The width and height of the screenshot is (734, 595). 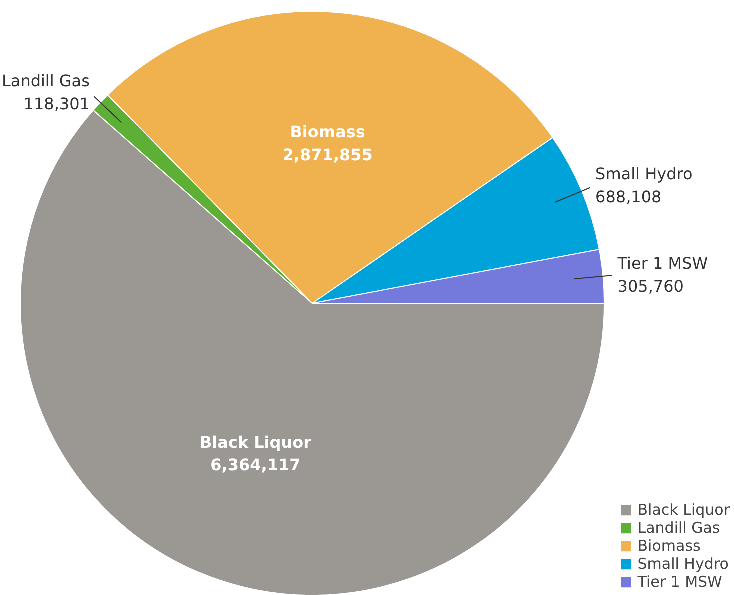 I want to click on legend-label: Black Liquor, so click(x=684, y=510).